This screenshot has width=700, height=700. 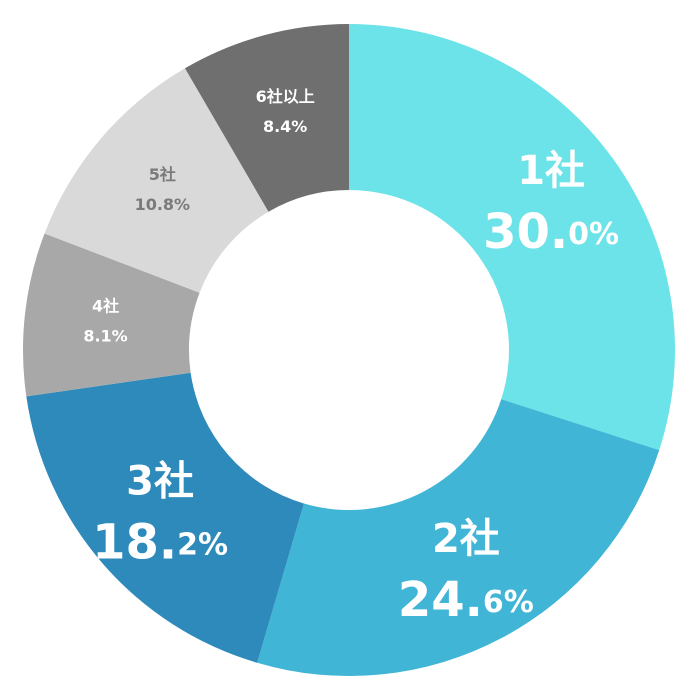 What do you see at coordinates (466, 539) in the screenshot?
I see `slice-category-label: 2社` at bounding box center [466, 539].